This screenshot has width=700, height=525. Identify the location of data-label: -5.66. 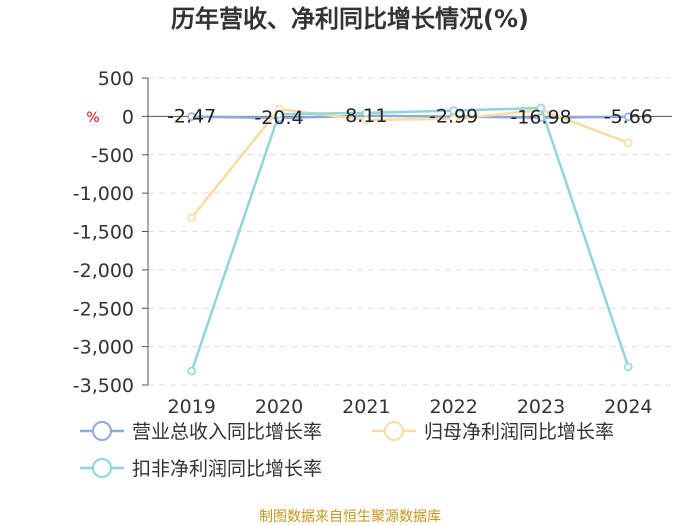
(628, 117).